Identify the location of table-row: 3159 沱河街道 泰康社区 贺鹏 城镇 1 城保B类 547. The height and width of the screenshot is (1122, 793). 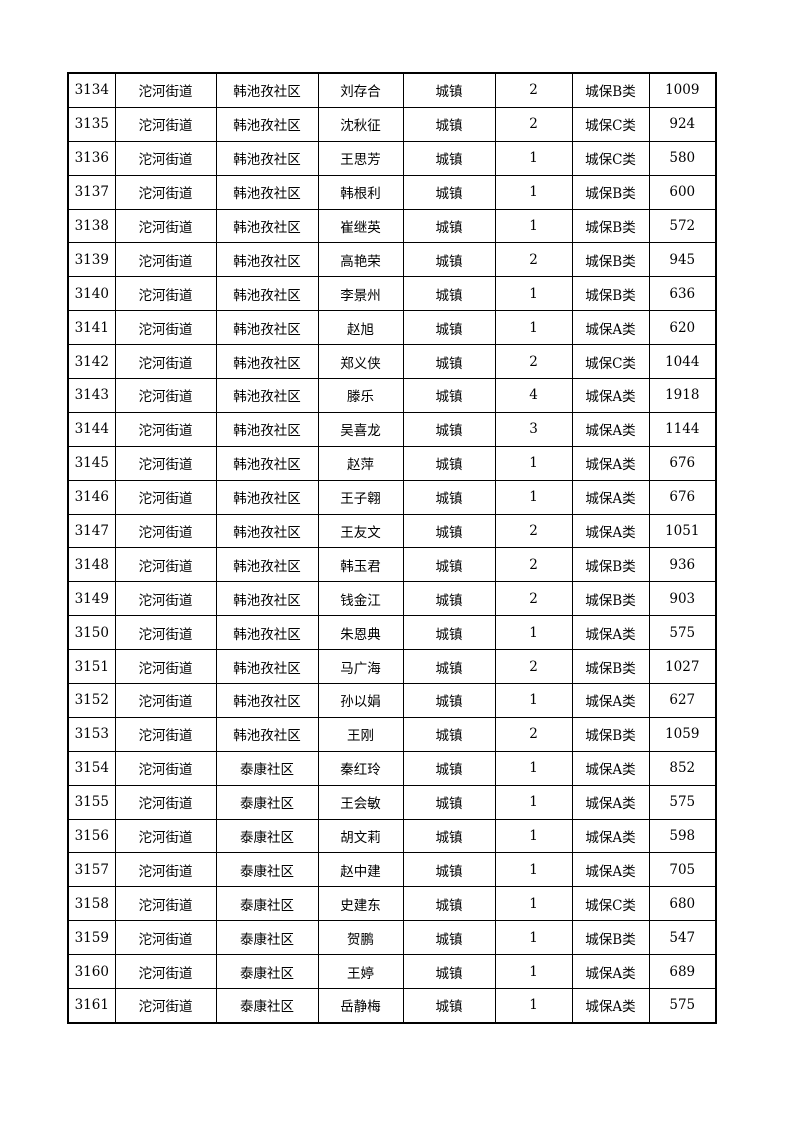
(392, 938).